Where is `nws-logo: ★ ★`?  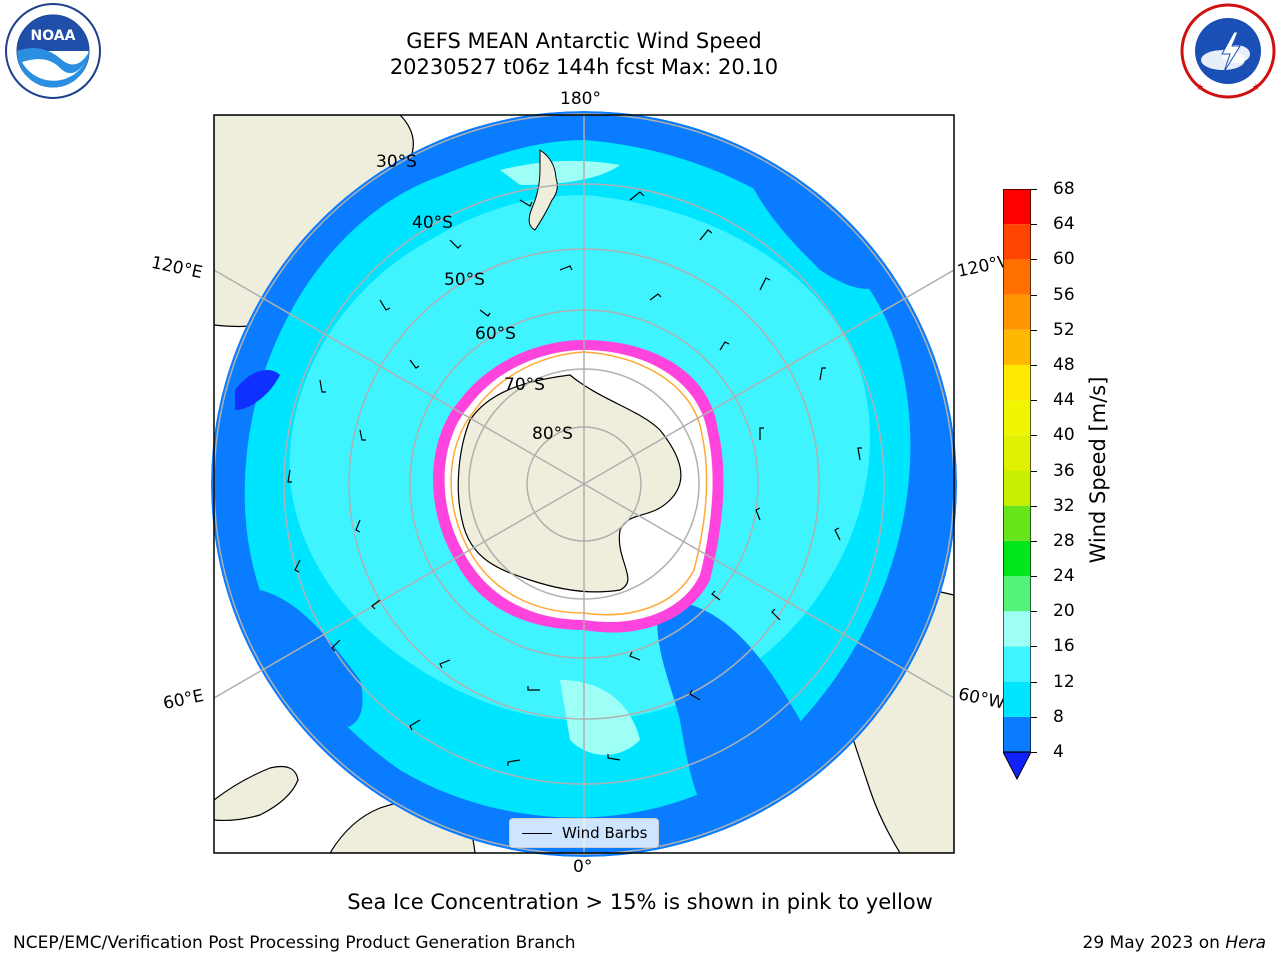
nws-logo: ★ ★ is located at coordinates (1228, 51).